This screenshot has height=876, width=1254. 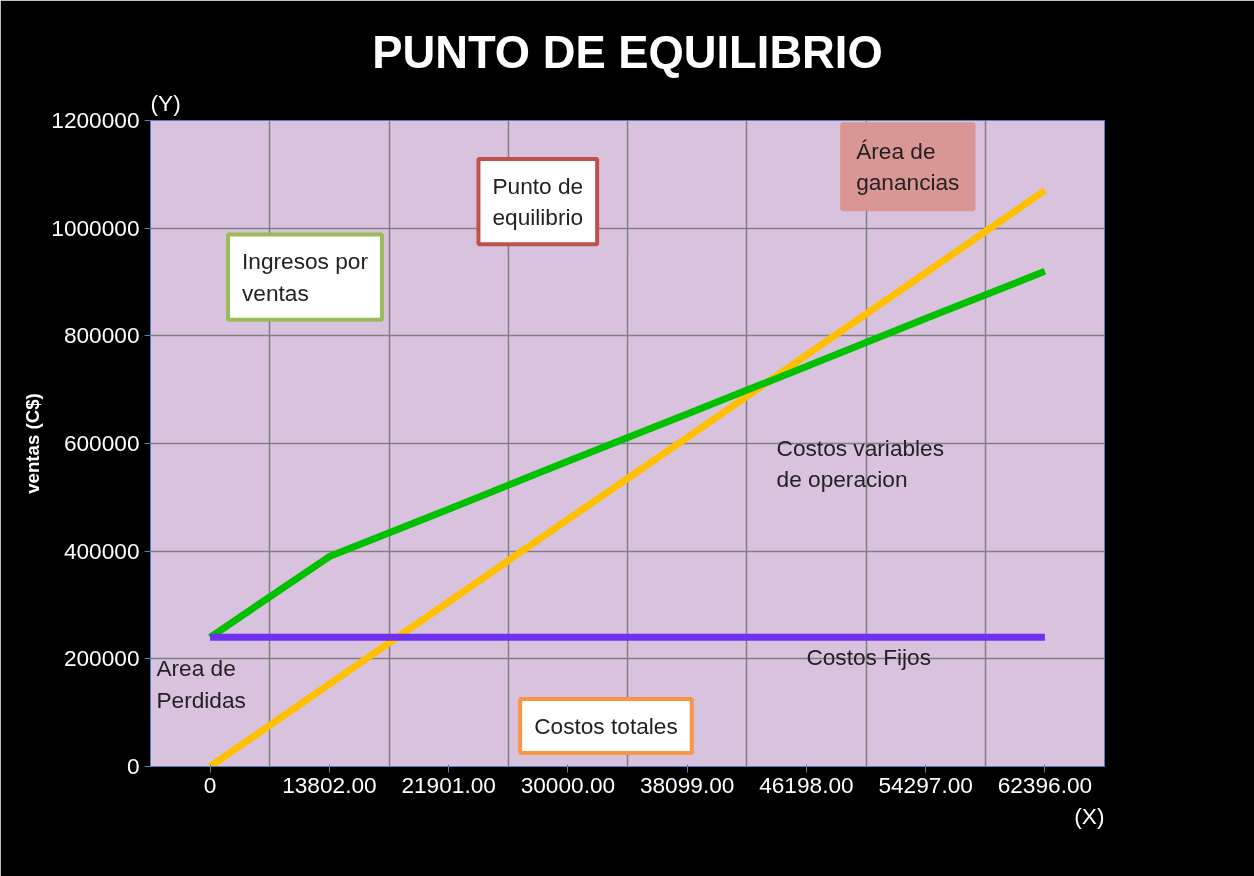 What do you see at coordinates (101, 658) in the screenshot?
I see `y-tick-label: 200000` at bounding box center [101, 658].